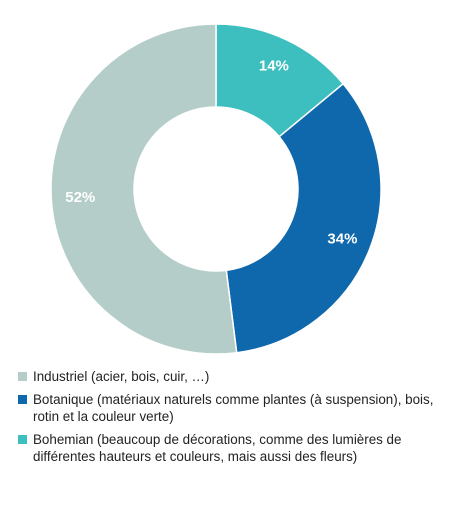 The height and width of the screenshot is (505, 454). Describe the element at coordinates (80, 197) in the screenshot. I see `slice-label-industriel: 52%` at that location.